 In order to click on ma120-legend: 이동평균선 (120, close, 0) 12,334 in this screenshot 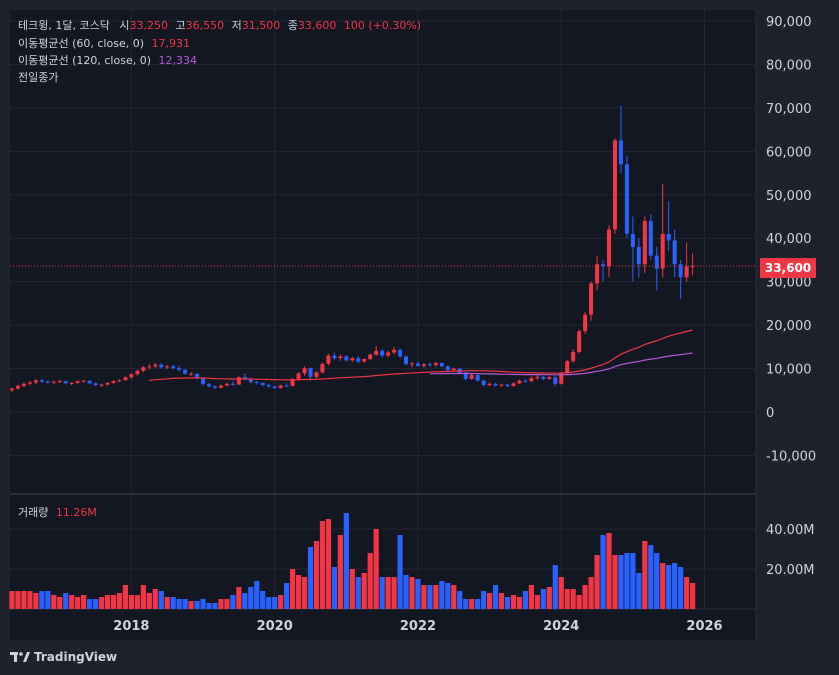, I will do `click(107, 60)`.